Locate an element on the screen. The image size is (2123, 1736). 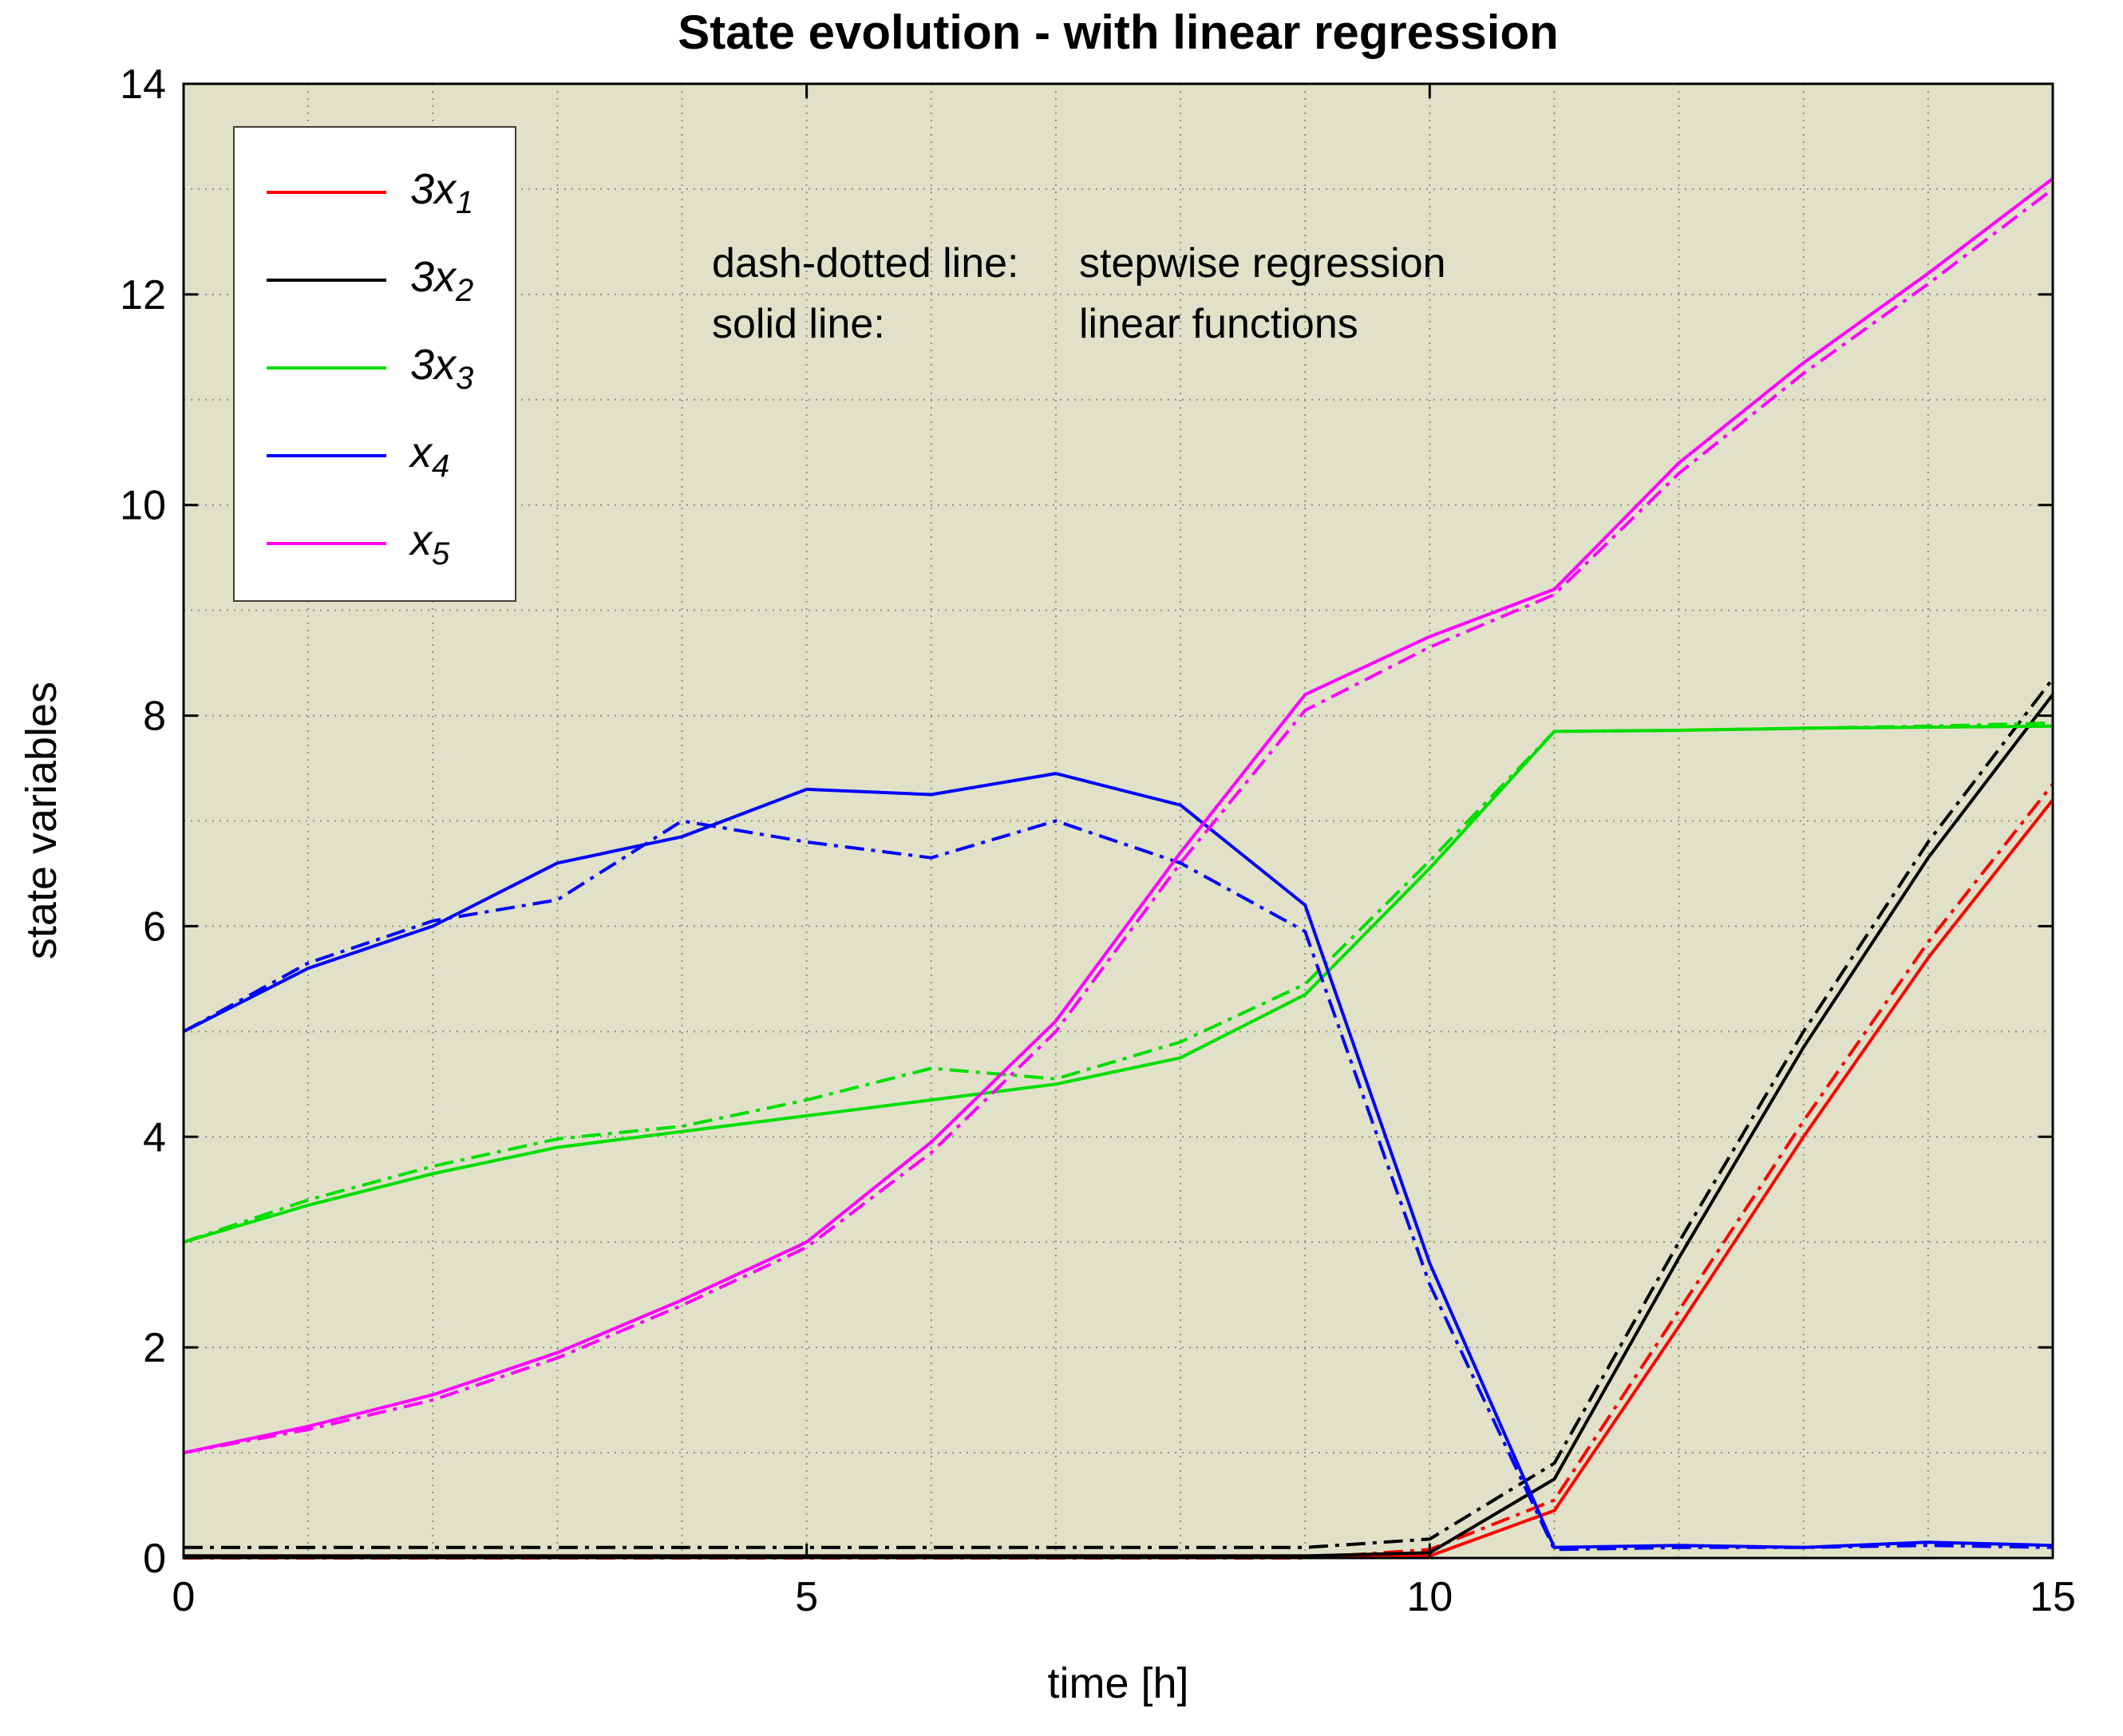
legend-label-3x1: 3x1 is located at coordinates (442, 192).